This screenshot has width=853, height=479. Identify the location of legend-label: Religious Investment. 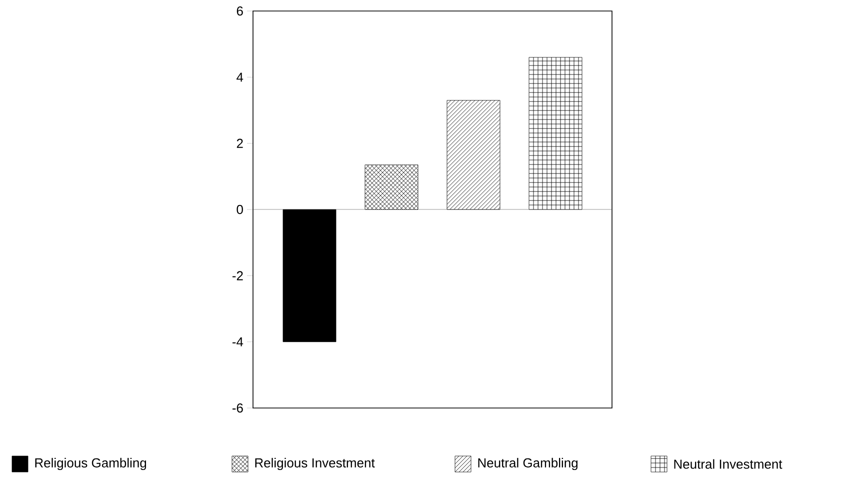
(315, 464).